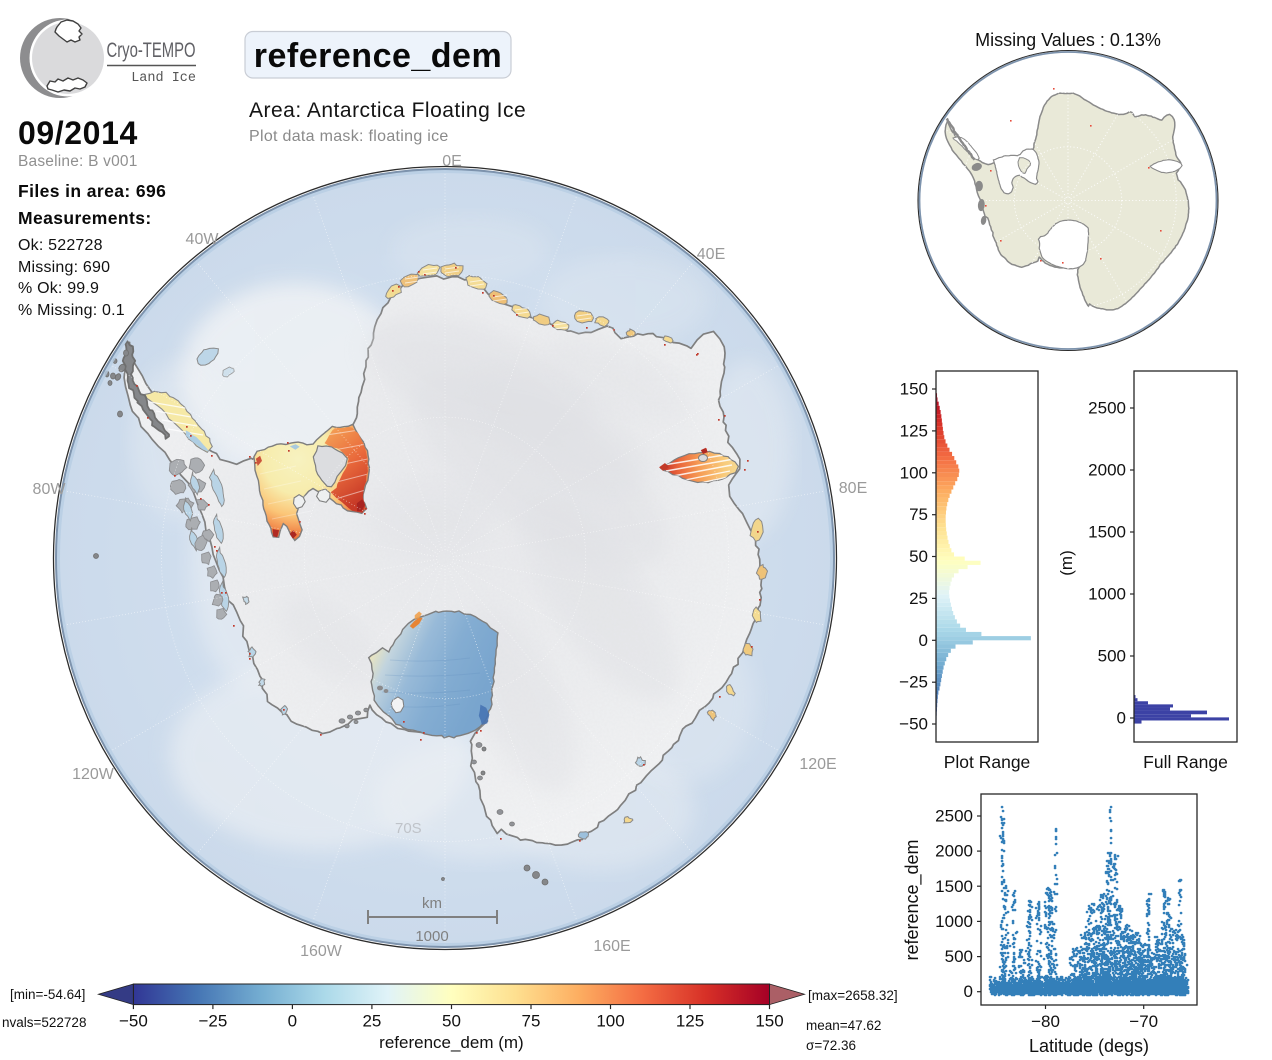  What do you see at coordinates (93, 774) in the screenshot?
I see `svg-text: 120W` at bounding box center [93, 774].